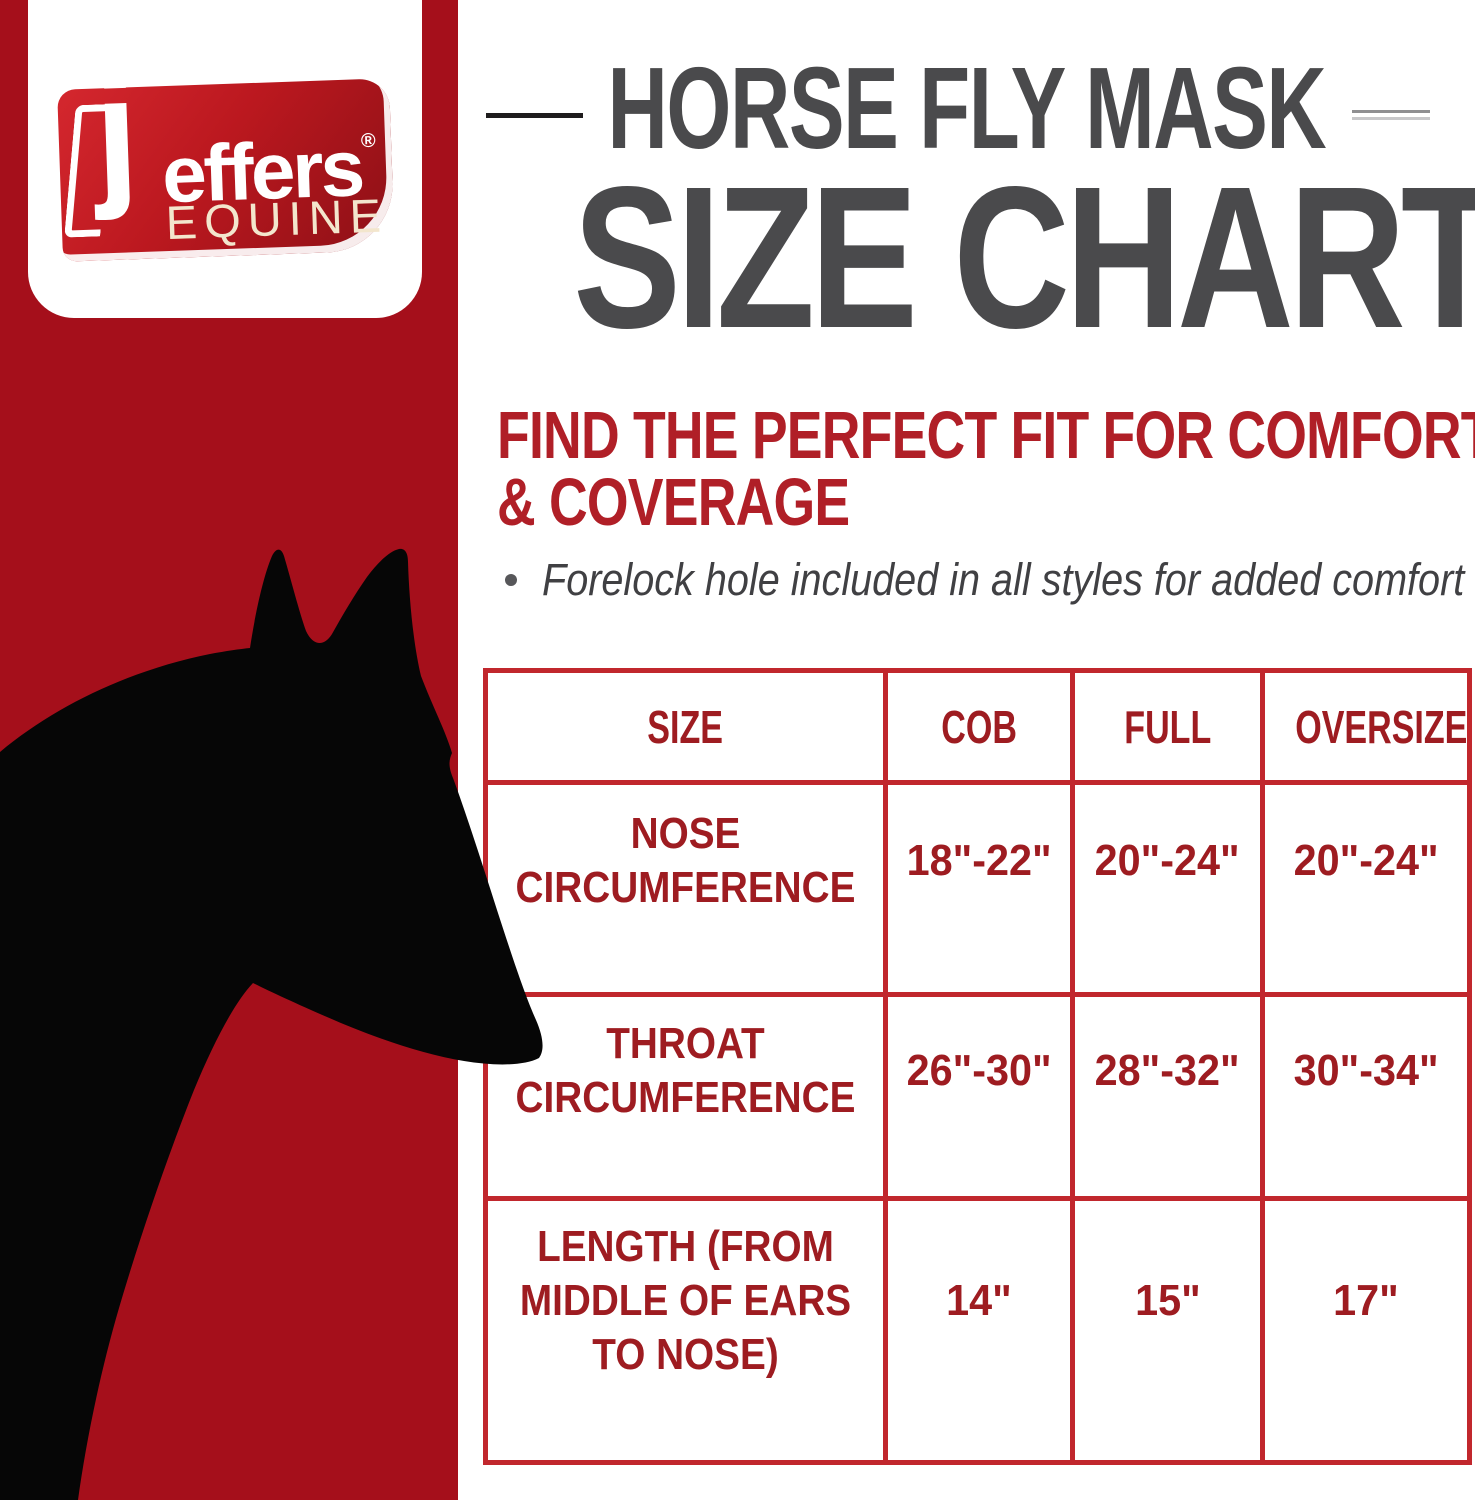 The height and width of the screenshot is (1500, 1475). Describe the element at coordinates (1366, 1070) in the screenshot. I see `cell-value: 30"-34"` at that location.